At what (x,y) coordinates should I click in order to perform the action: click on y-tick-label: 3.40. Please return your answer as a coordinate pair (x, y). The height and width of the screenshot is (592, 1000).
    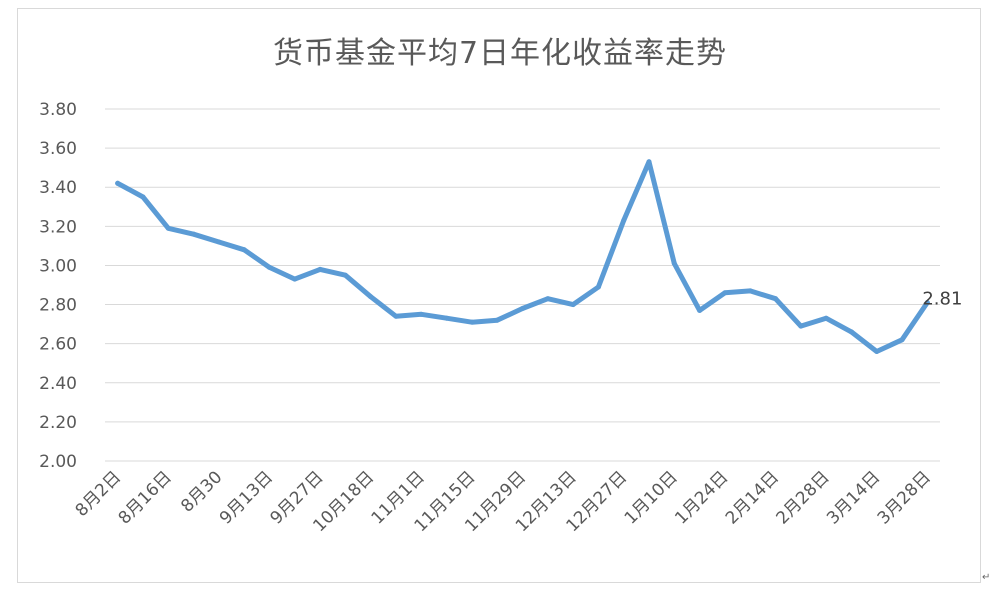
    Looking at the image, I should click on (58, 188).